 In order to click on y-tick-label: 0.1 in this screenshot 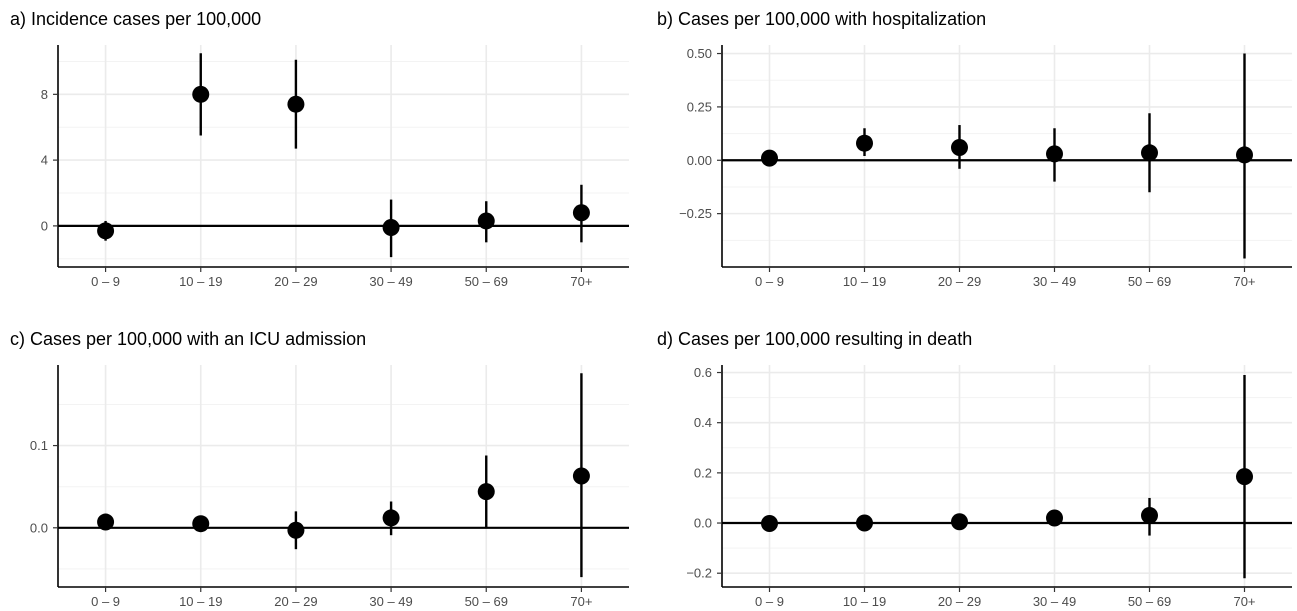, I will do `click(39, 445)`.